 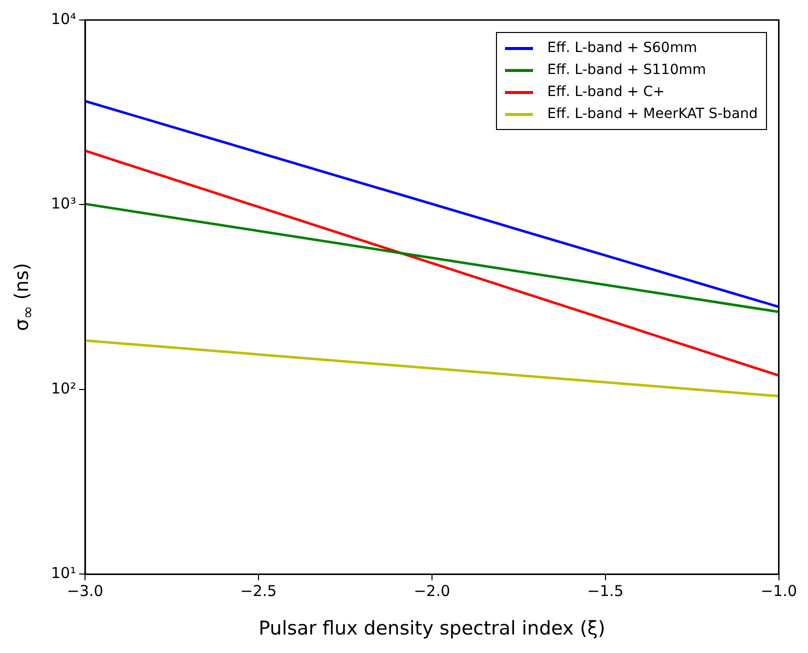 What do you see at coordinates (779, 591) in the screenshot?
I see `x-tick-label: −1.0` at bounding box center [779, 591].